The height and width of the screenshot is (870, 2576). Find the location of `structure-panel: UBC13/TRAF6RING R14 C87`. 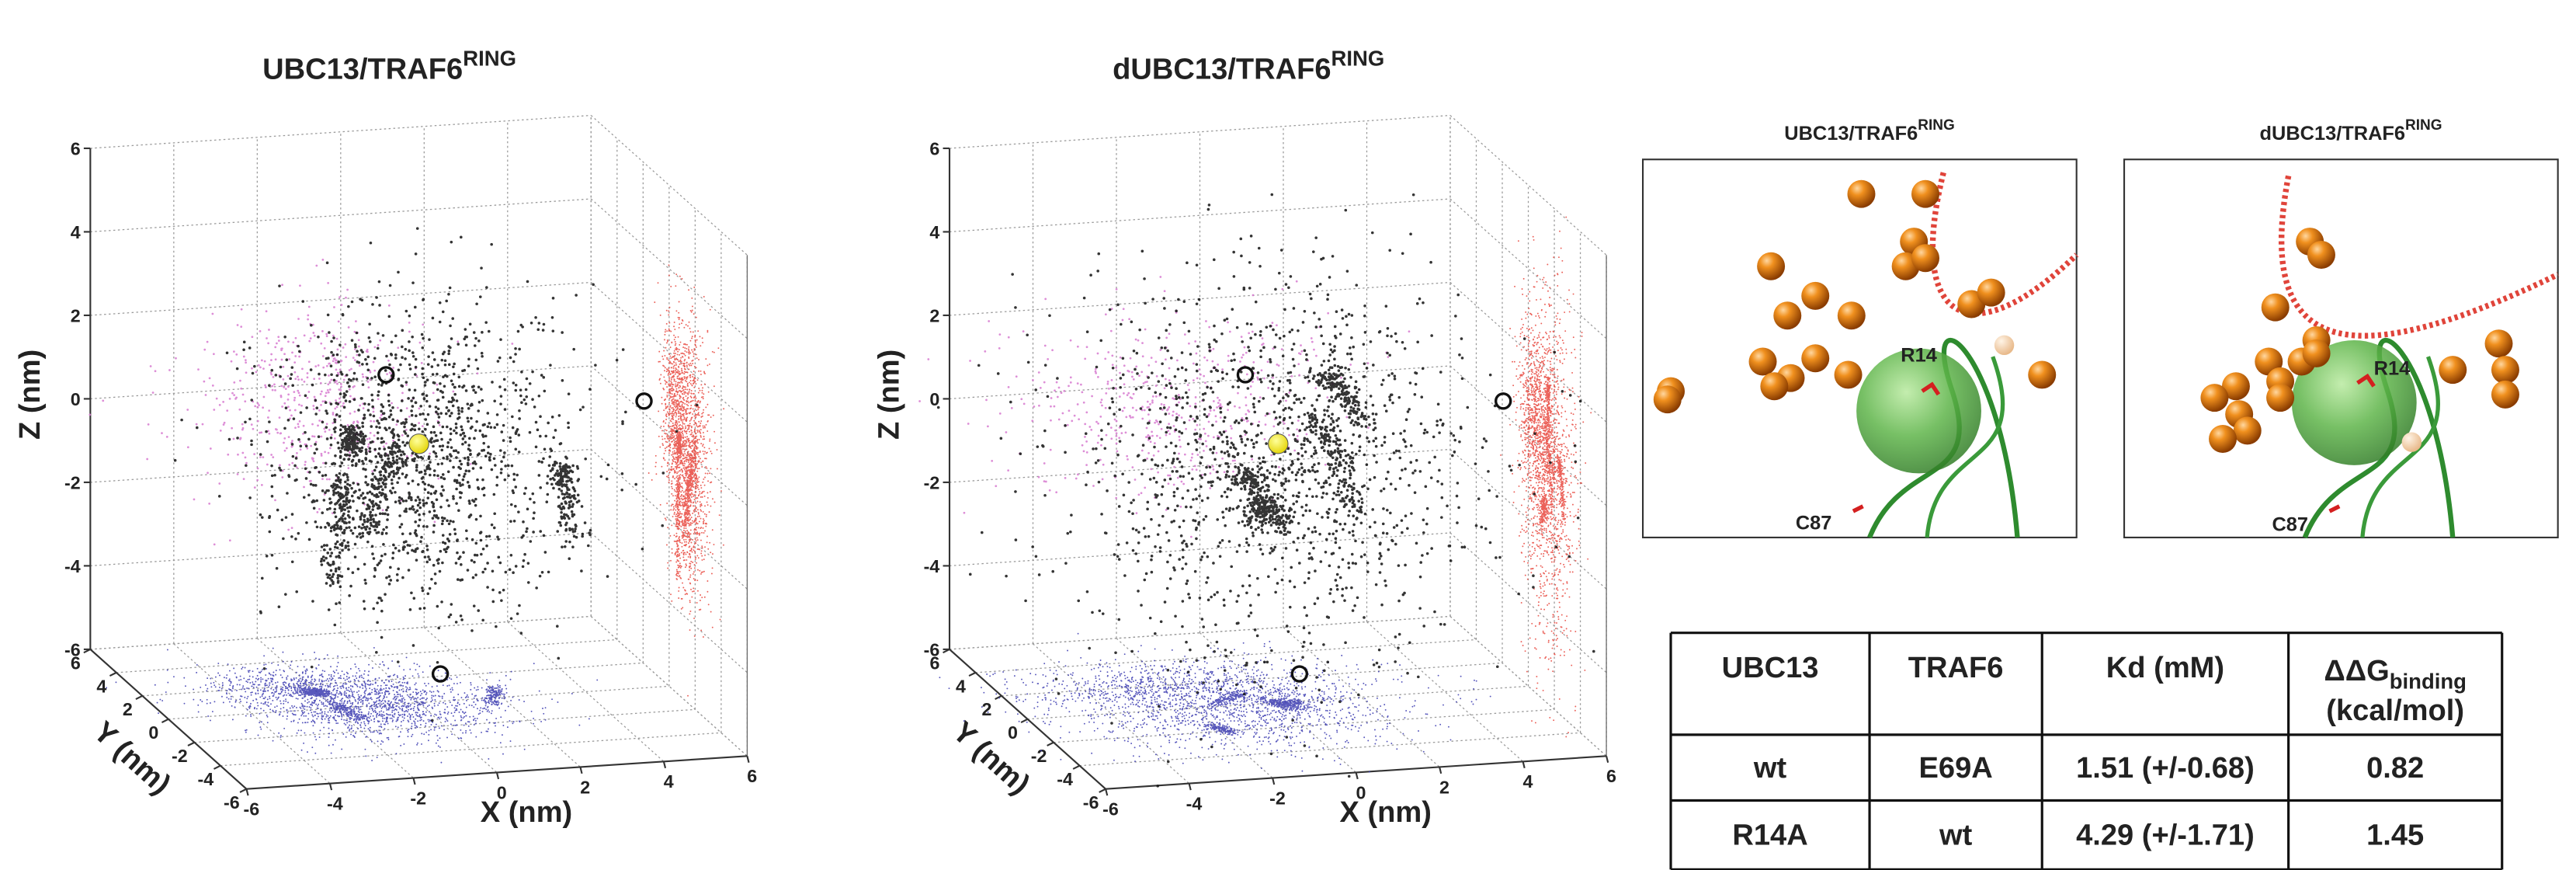

structure-panel: UBC13/TRAF6RING R14 C87 is located at coordinates (1860, 328).